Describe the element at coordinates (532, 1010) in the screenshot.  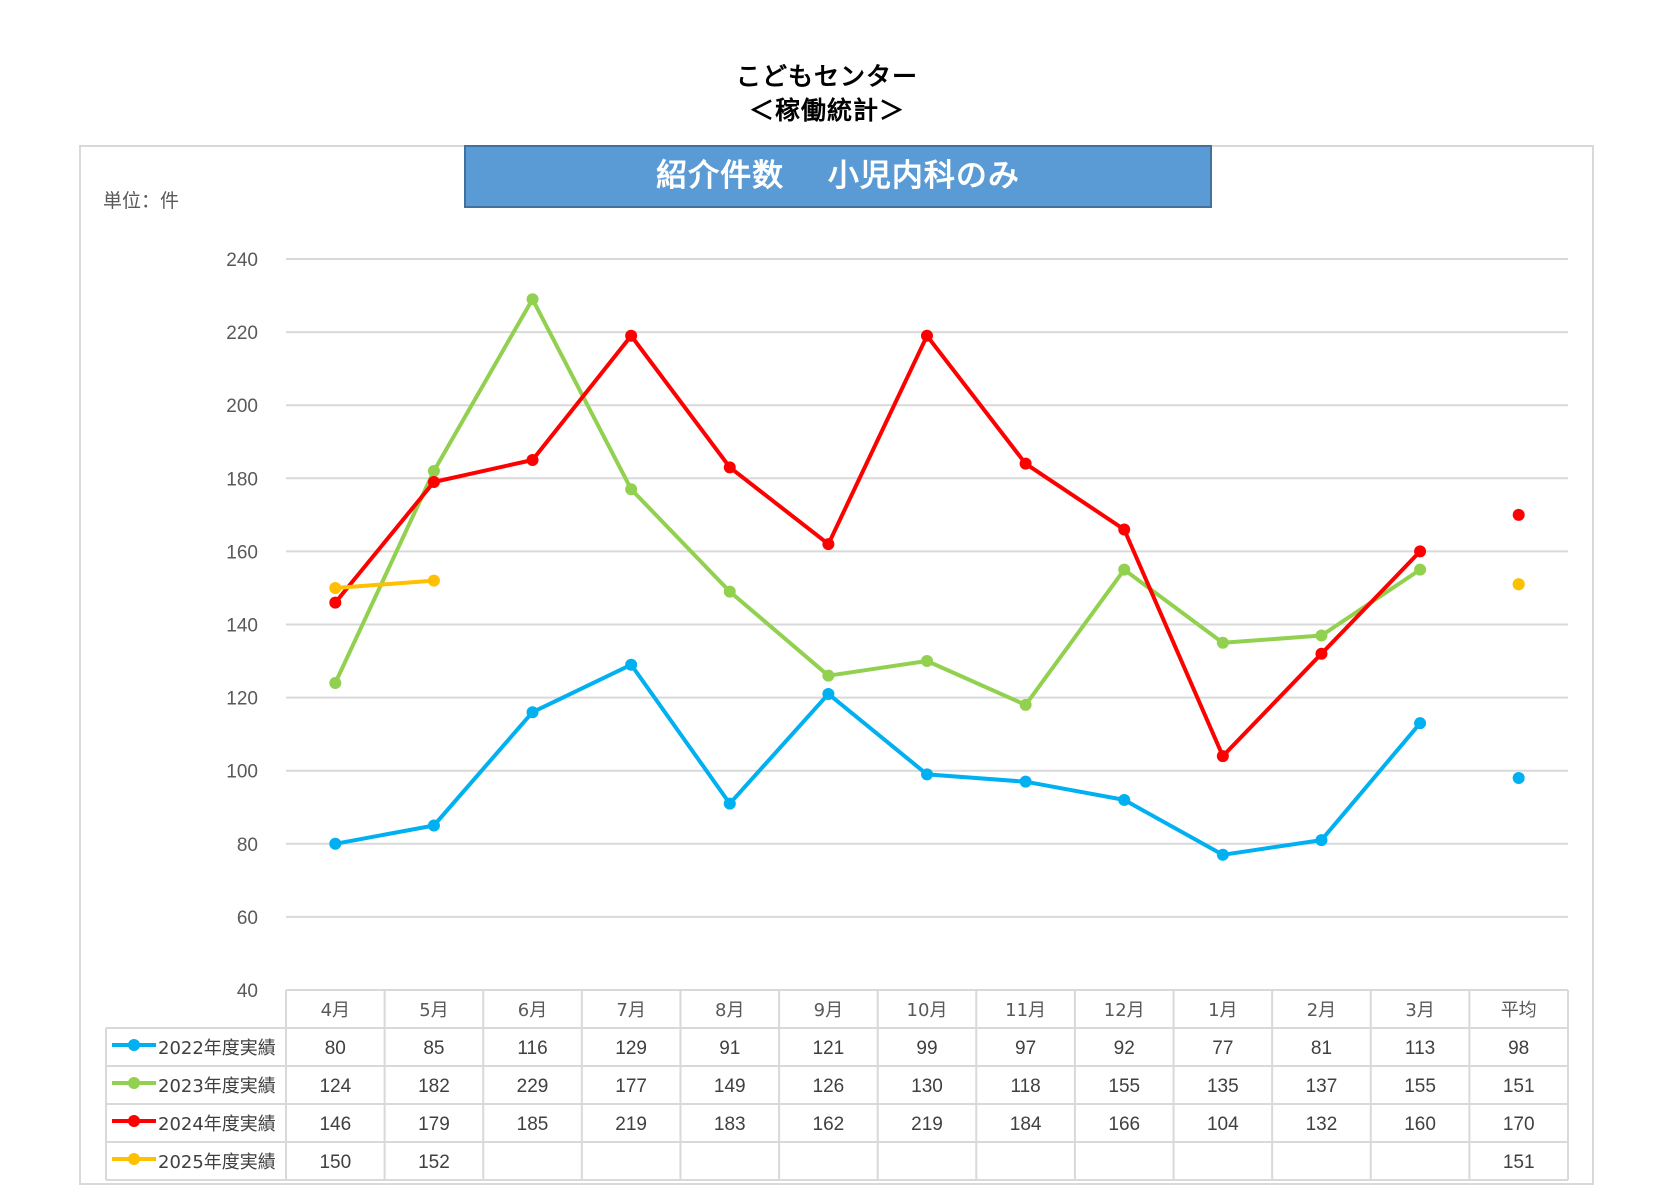
I see `category-label: 6月` at that location.